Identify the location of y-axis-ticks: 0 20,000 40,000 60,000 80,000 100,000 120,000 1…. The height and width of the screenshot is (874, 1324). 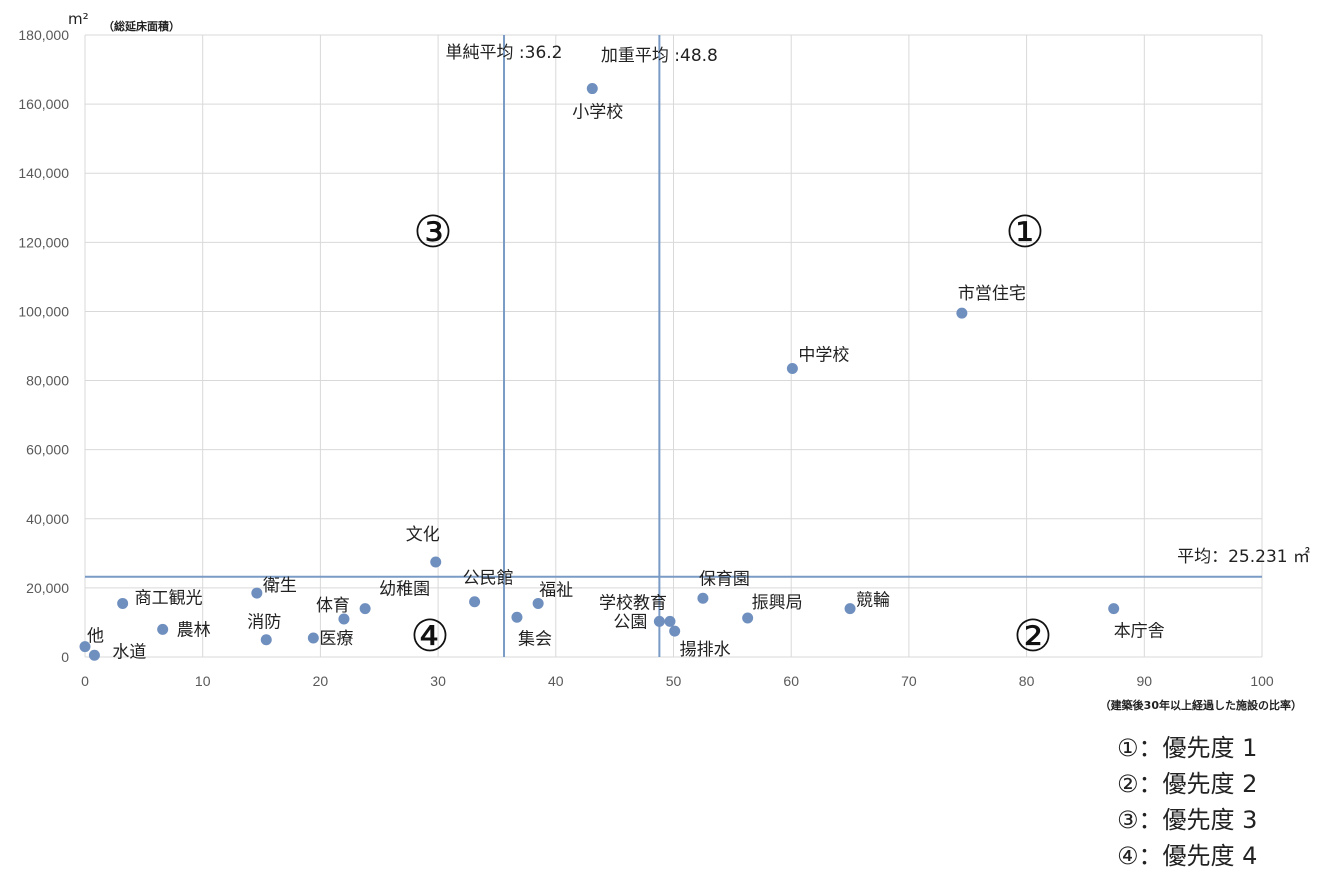
(43, 346).